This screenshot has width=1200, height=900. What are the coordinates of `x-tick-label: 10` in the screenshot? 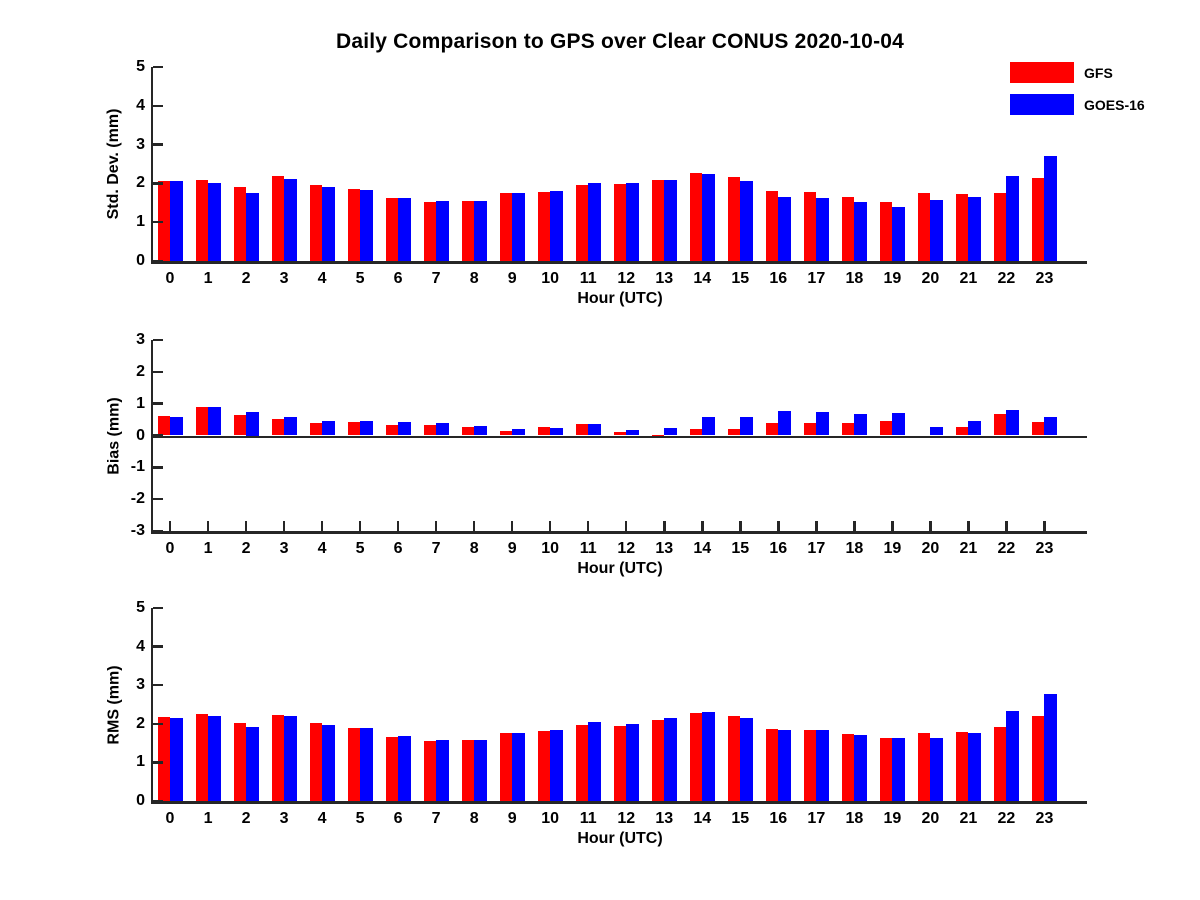 It's located at (550, 278).